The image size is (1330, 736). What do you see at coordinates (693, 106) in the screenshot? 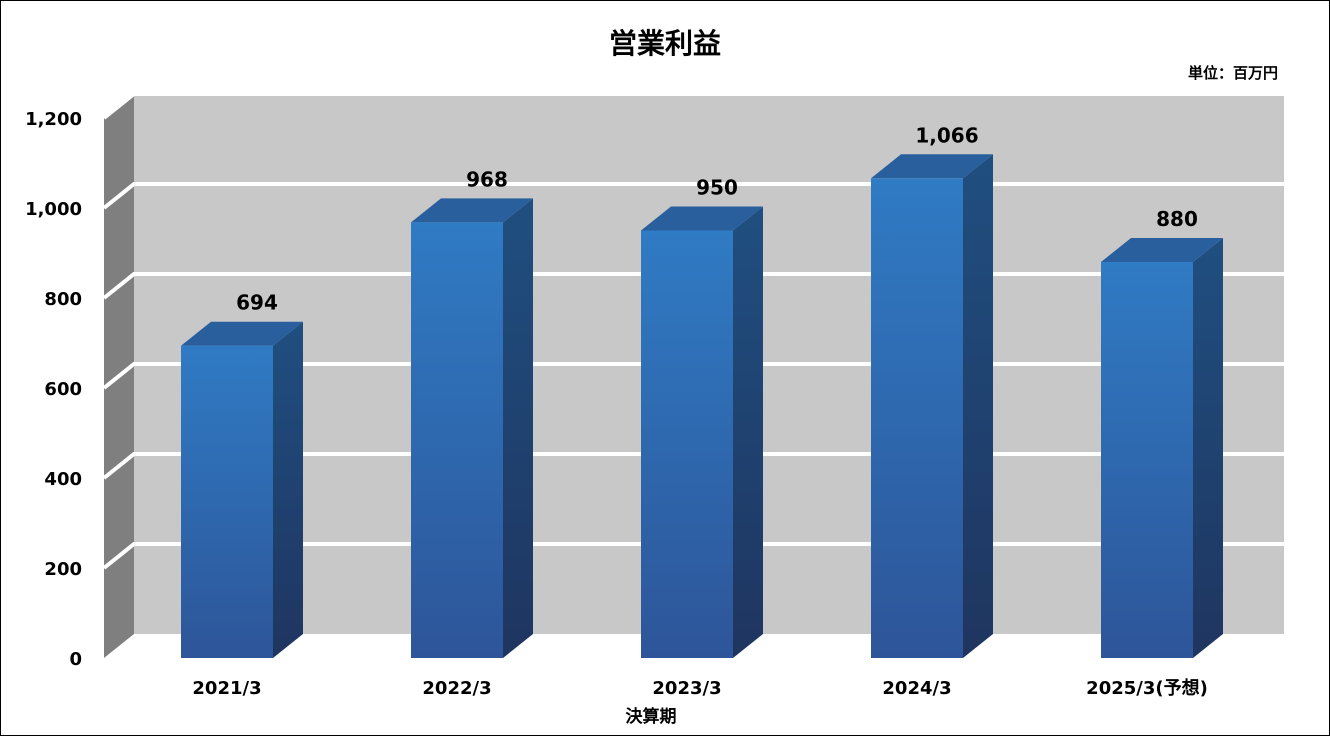
I see `gridline` at bounding box center [693, 106].